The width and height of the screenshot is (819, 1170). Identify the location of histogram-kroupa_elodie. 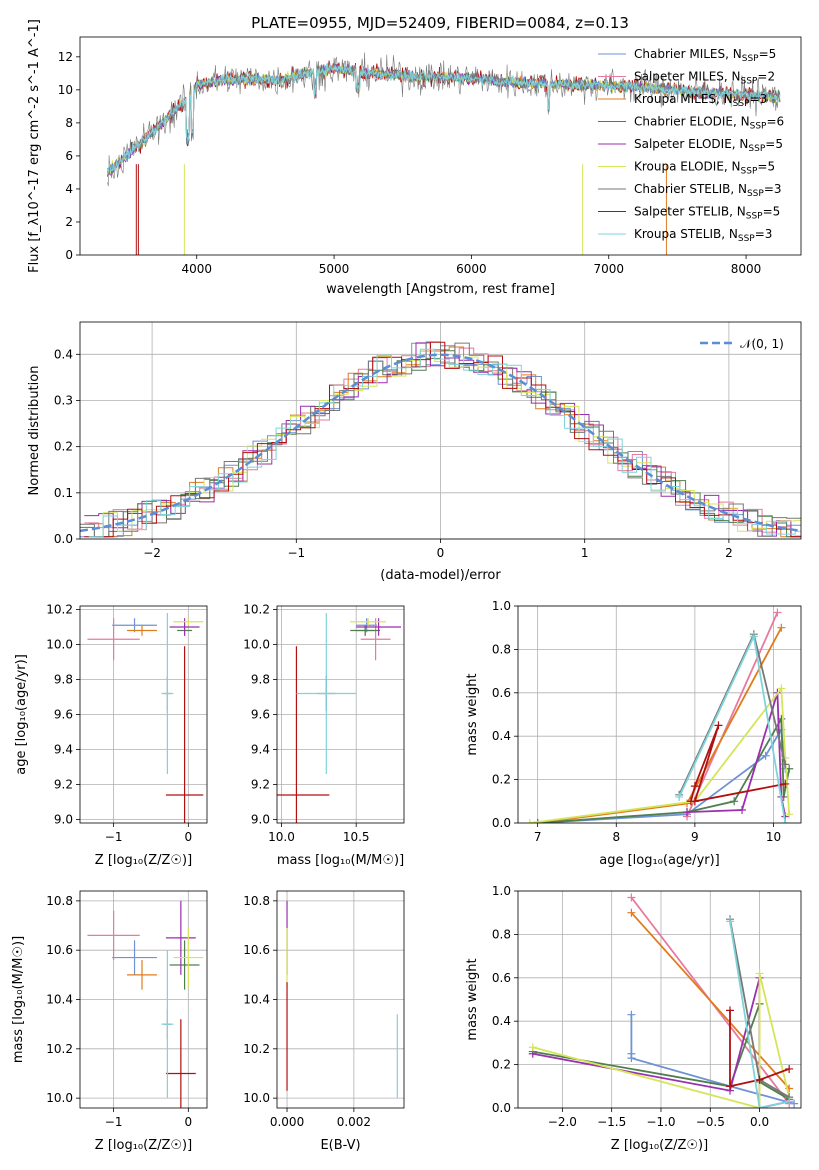
(444, 444).